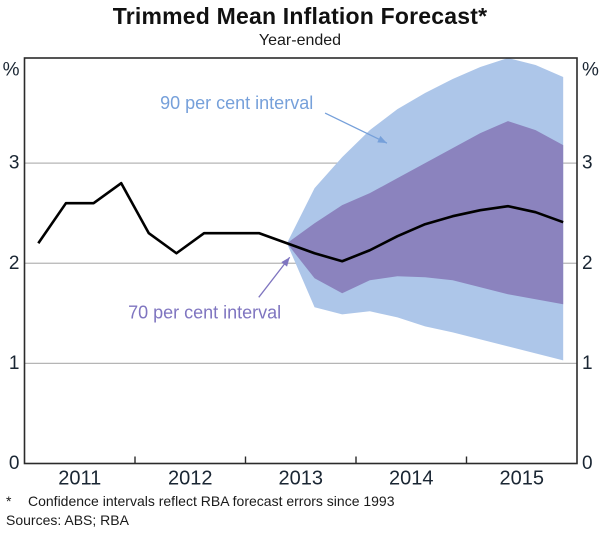  Describe the element at coordinates (14, 163) in the screenshot. I see `y-axis-label-left: 3` at that location.